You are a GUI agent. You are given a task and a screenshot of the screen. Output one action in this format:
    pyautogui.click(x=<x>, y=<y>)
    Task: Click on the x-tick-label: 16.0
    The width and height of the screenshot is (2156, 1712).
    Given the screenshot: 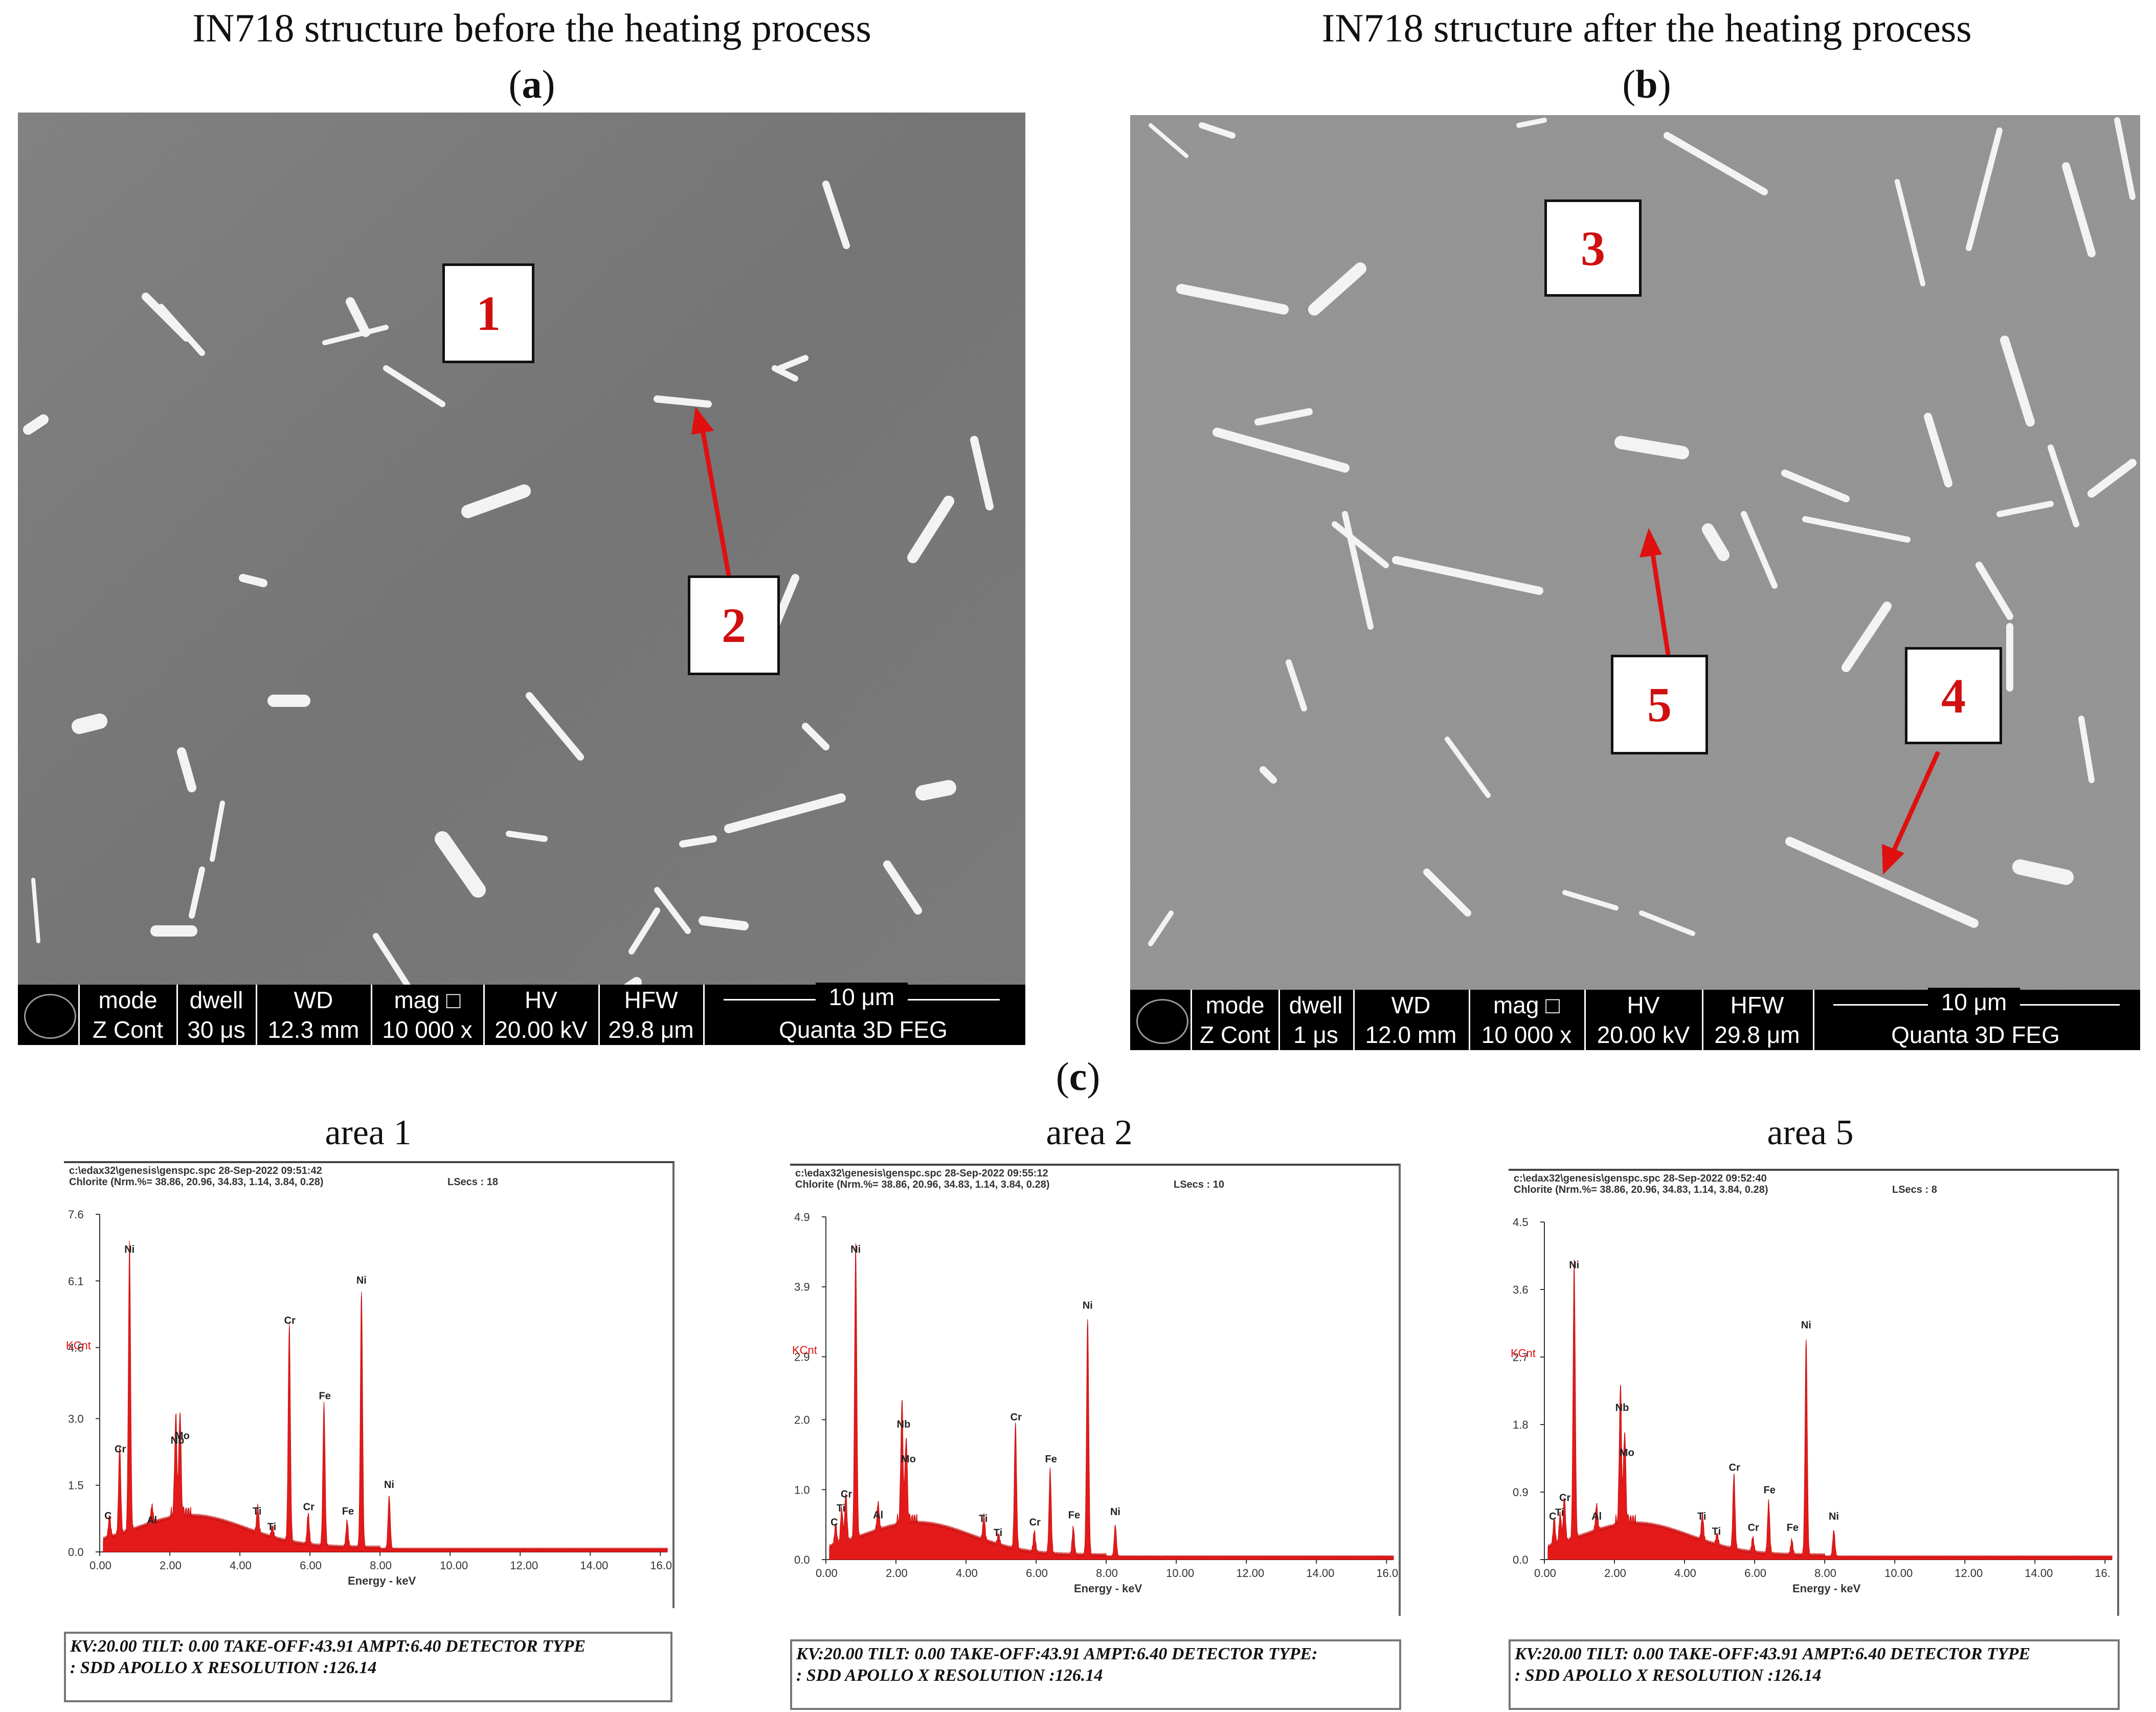 What is the action you would take?
    pyautogui.click(x=1387, y=1574)
    